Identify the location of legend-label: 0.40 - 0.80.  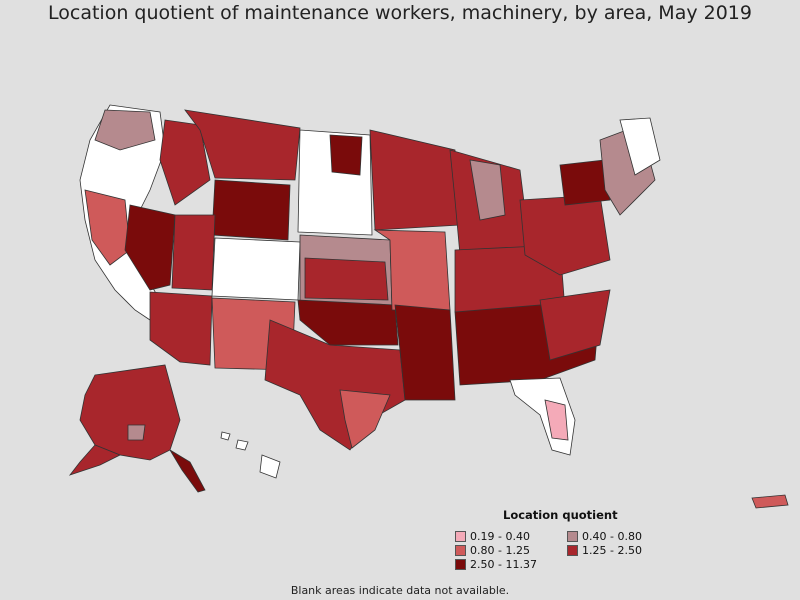
(612, 536).